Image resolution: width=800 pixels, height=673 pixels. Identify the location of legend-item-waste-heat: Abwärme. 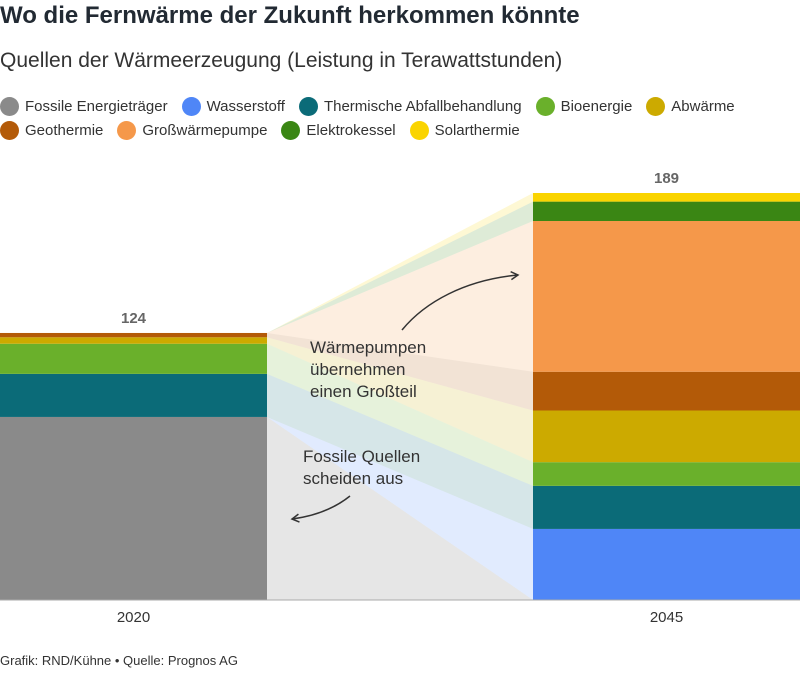
(690, 106).